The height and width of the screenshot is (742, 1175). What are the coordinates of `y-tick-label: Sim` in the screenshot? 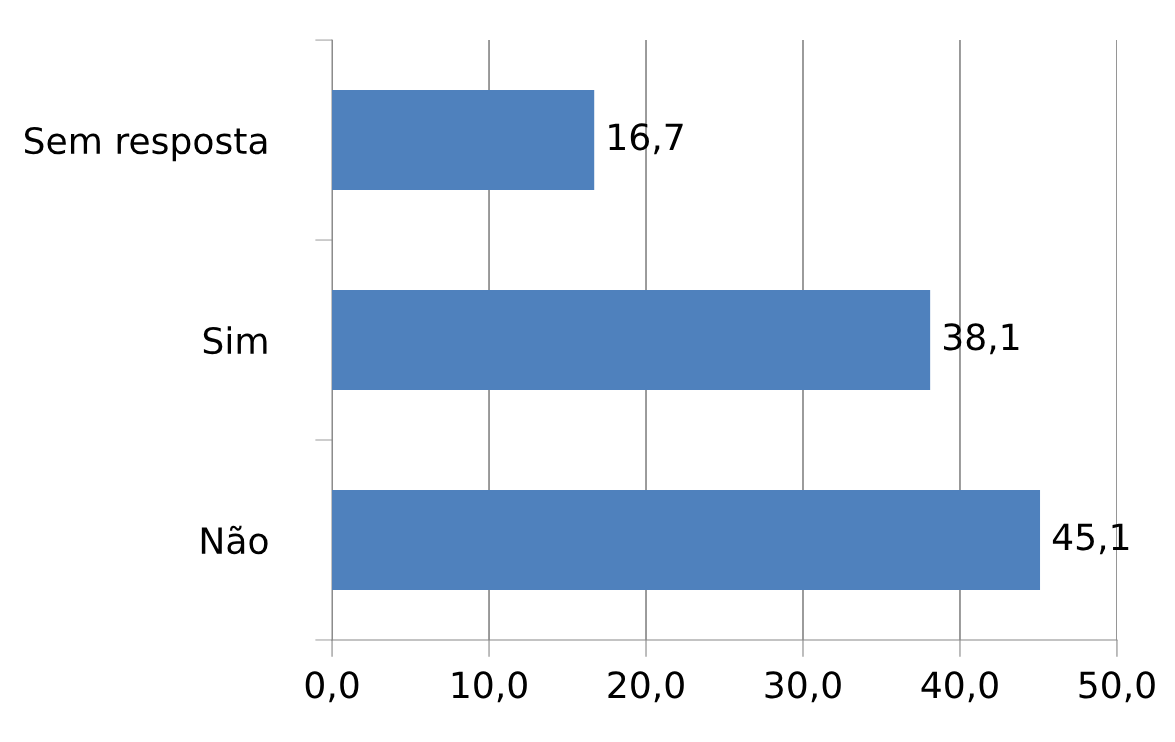 It's located at (235, 340).